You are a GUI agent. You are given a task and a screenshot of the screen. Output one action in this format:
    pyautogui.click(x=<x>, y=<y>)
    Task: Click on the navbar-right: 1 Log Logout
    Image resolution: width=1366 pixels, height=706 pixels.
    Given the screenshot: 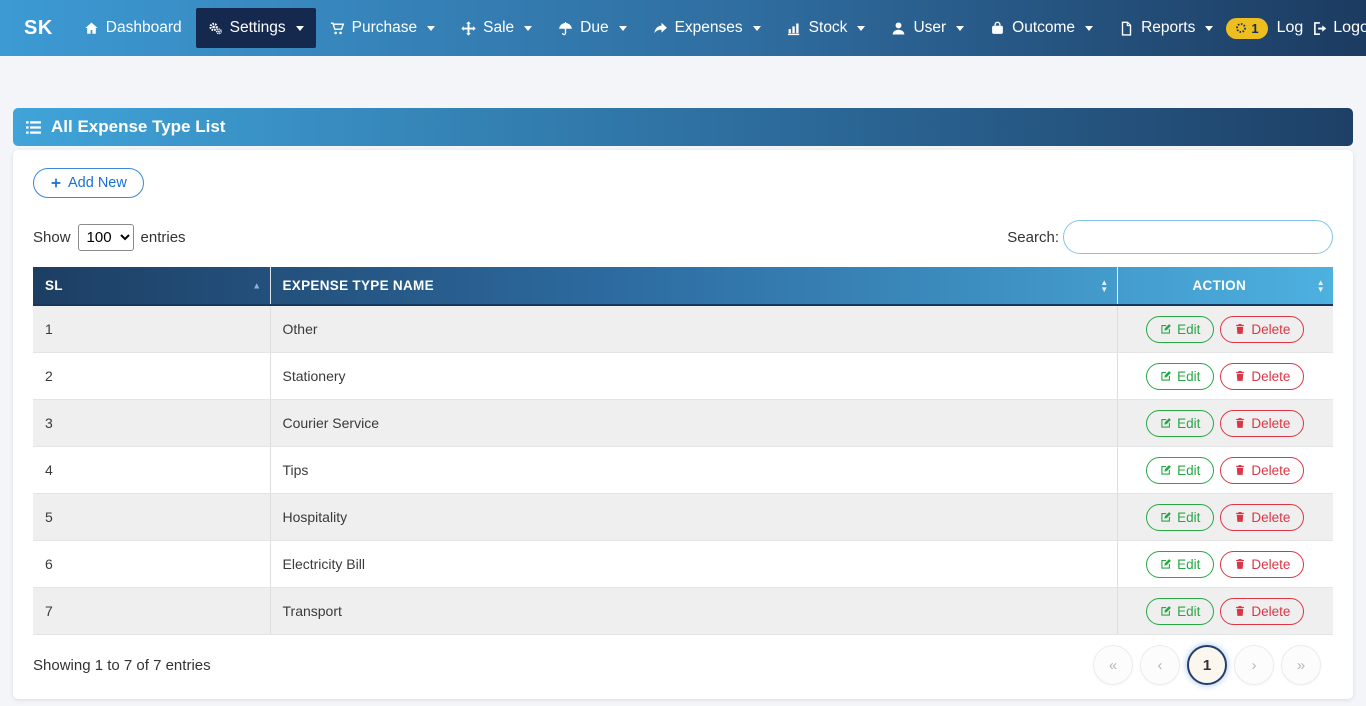 What is the action you would take?
    pyautogui.click(x=1296, y=28)
    